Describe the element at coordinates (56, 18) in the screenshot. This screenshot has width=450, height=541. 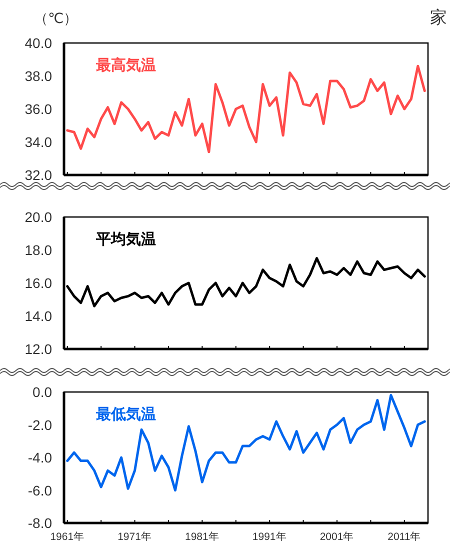
I see `y-axis-title: （℃）` at that location.